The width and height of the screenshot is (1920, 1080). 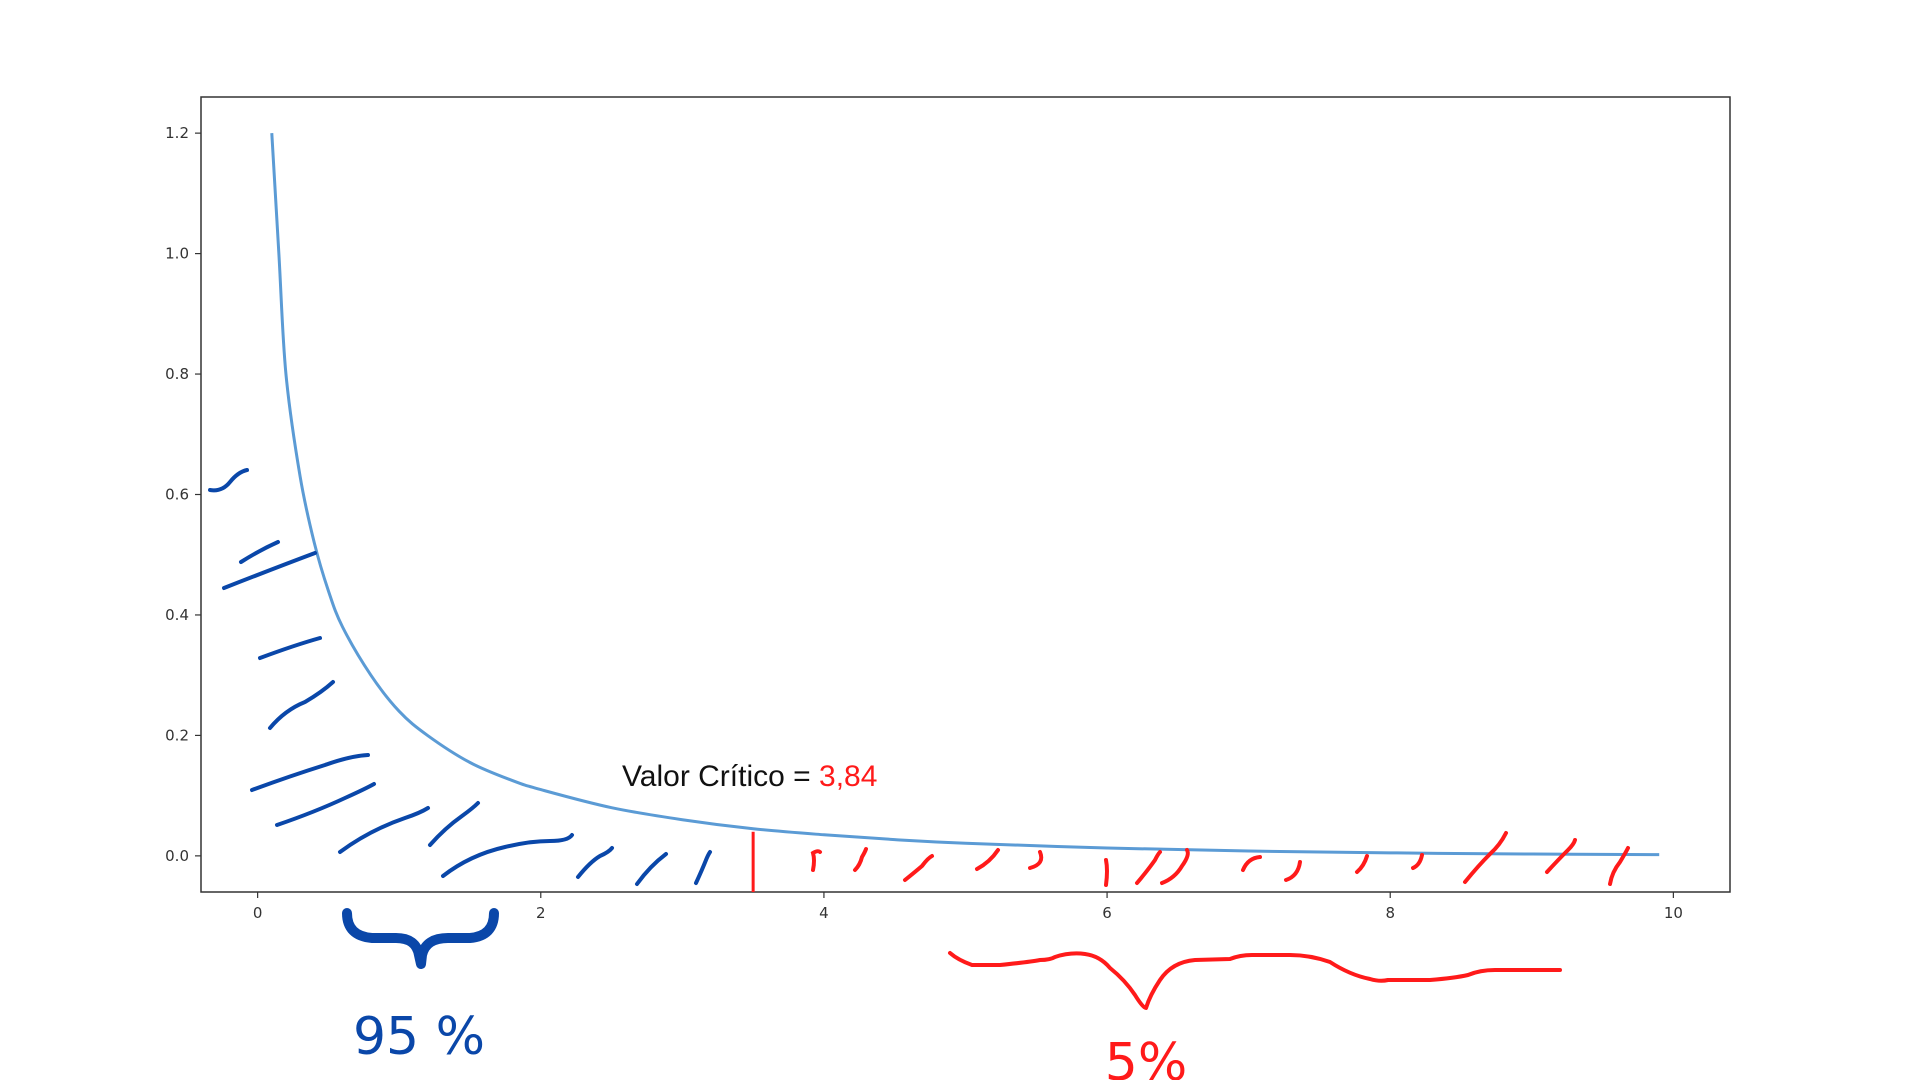 What do you see at coordinates (177, 615) in the screenshot?
I see `y-tick-label: 0.4` at bounding box center [177, 615].